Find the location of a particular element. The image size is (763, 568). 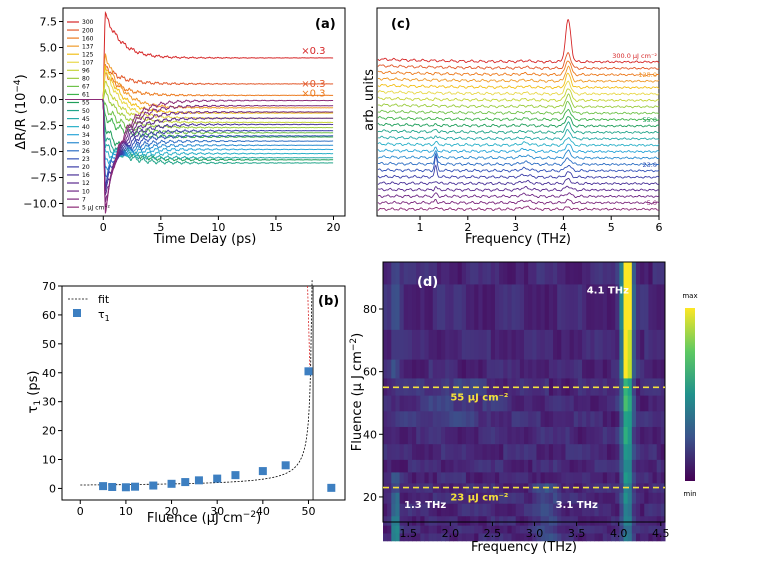

legend-label-19: 16 is located at coordinates (86, 175).